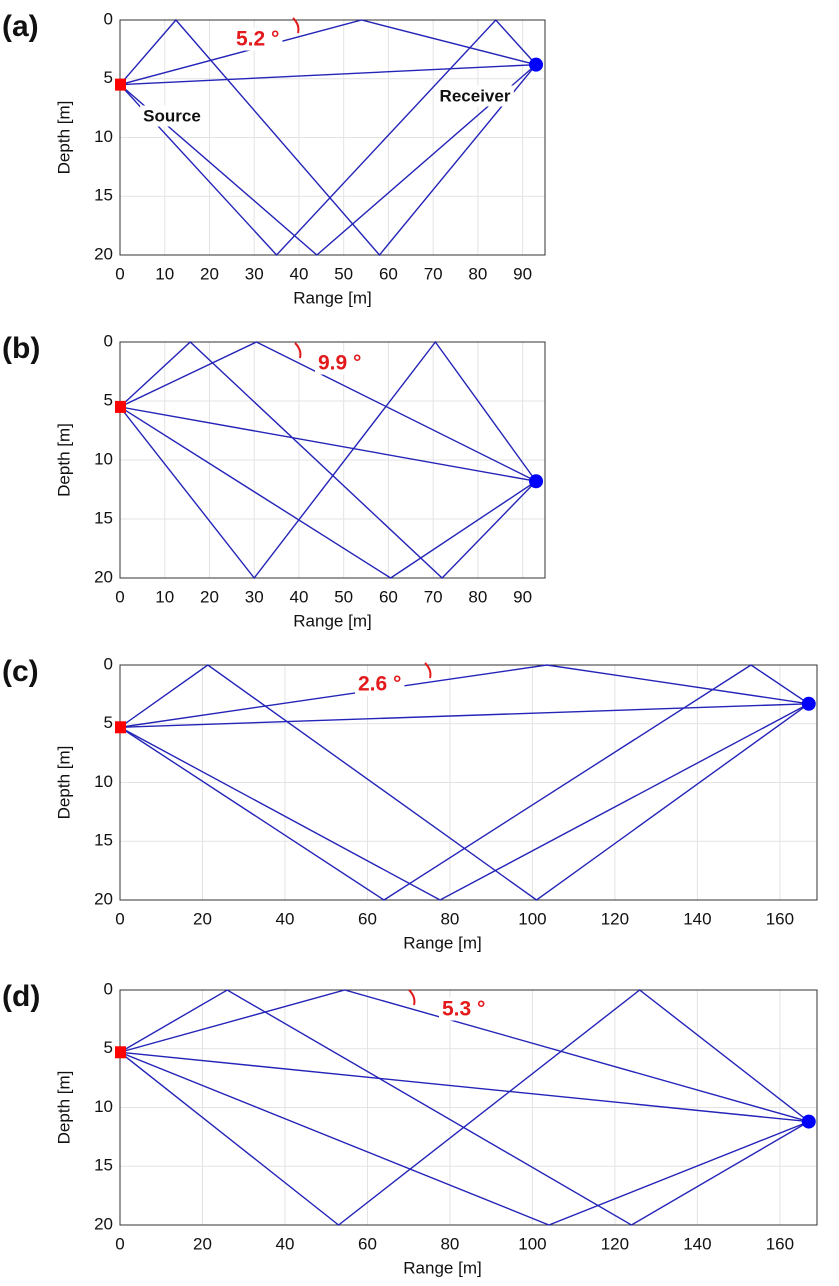  What do you see at coordinates (615, 1243) in the screenshot?
I see `x-tick-label: 120` at bounding box center [615, 1243].